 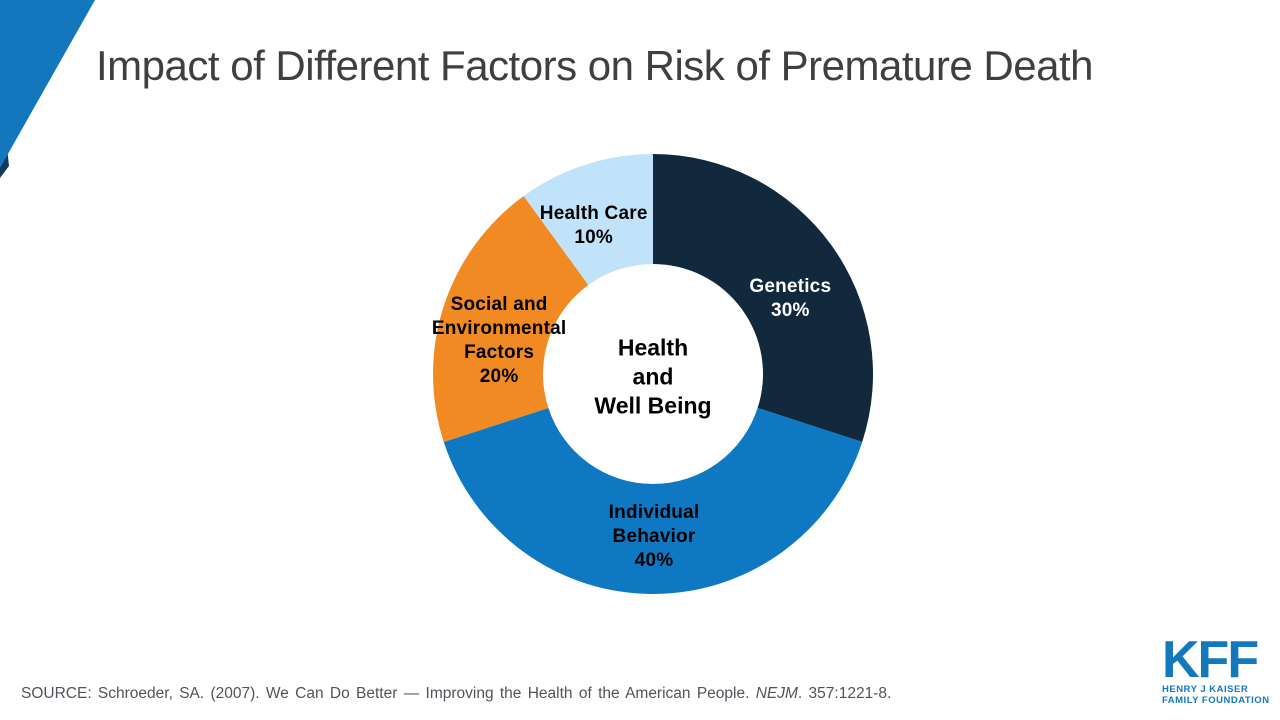 What do you see at coordinates (47, 84) in the screenshot?
I see `corner-triangle-primary` at bounding box center [47, 84].